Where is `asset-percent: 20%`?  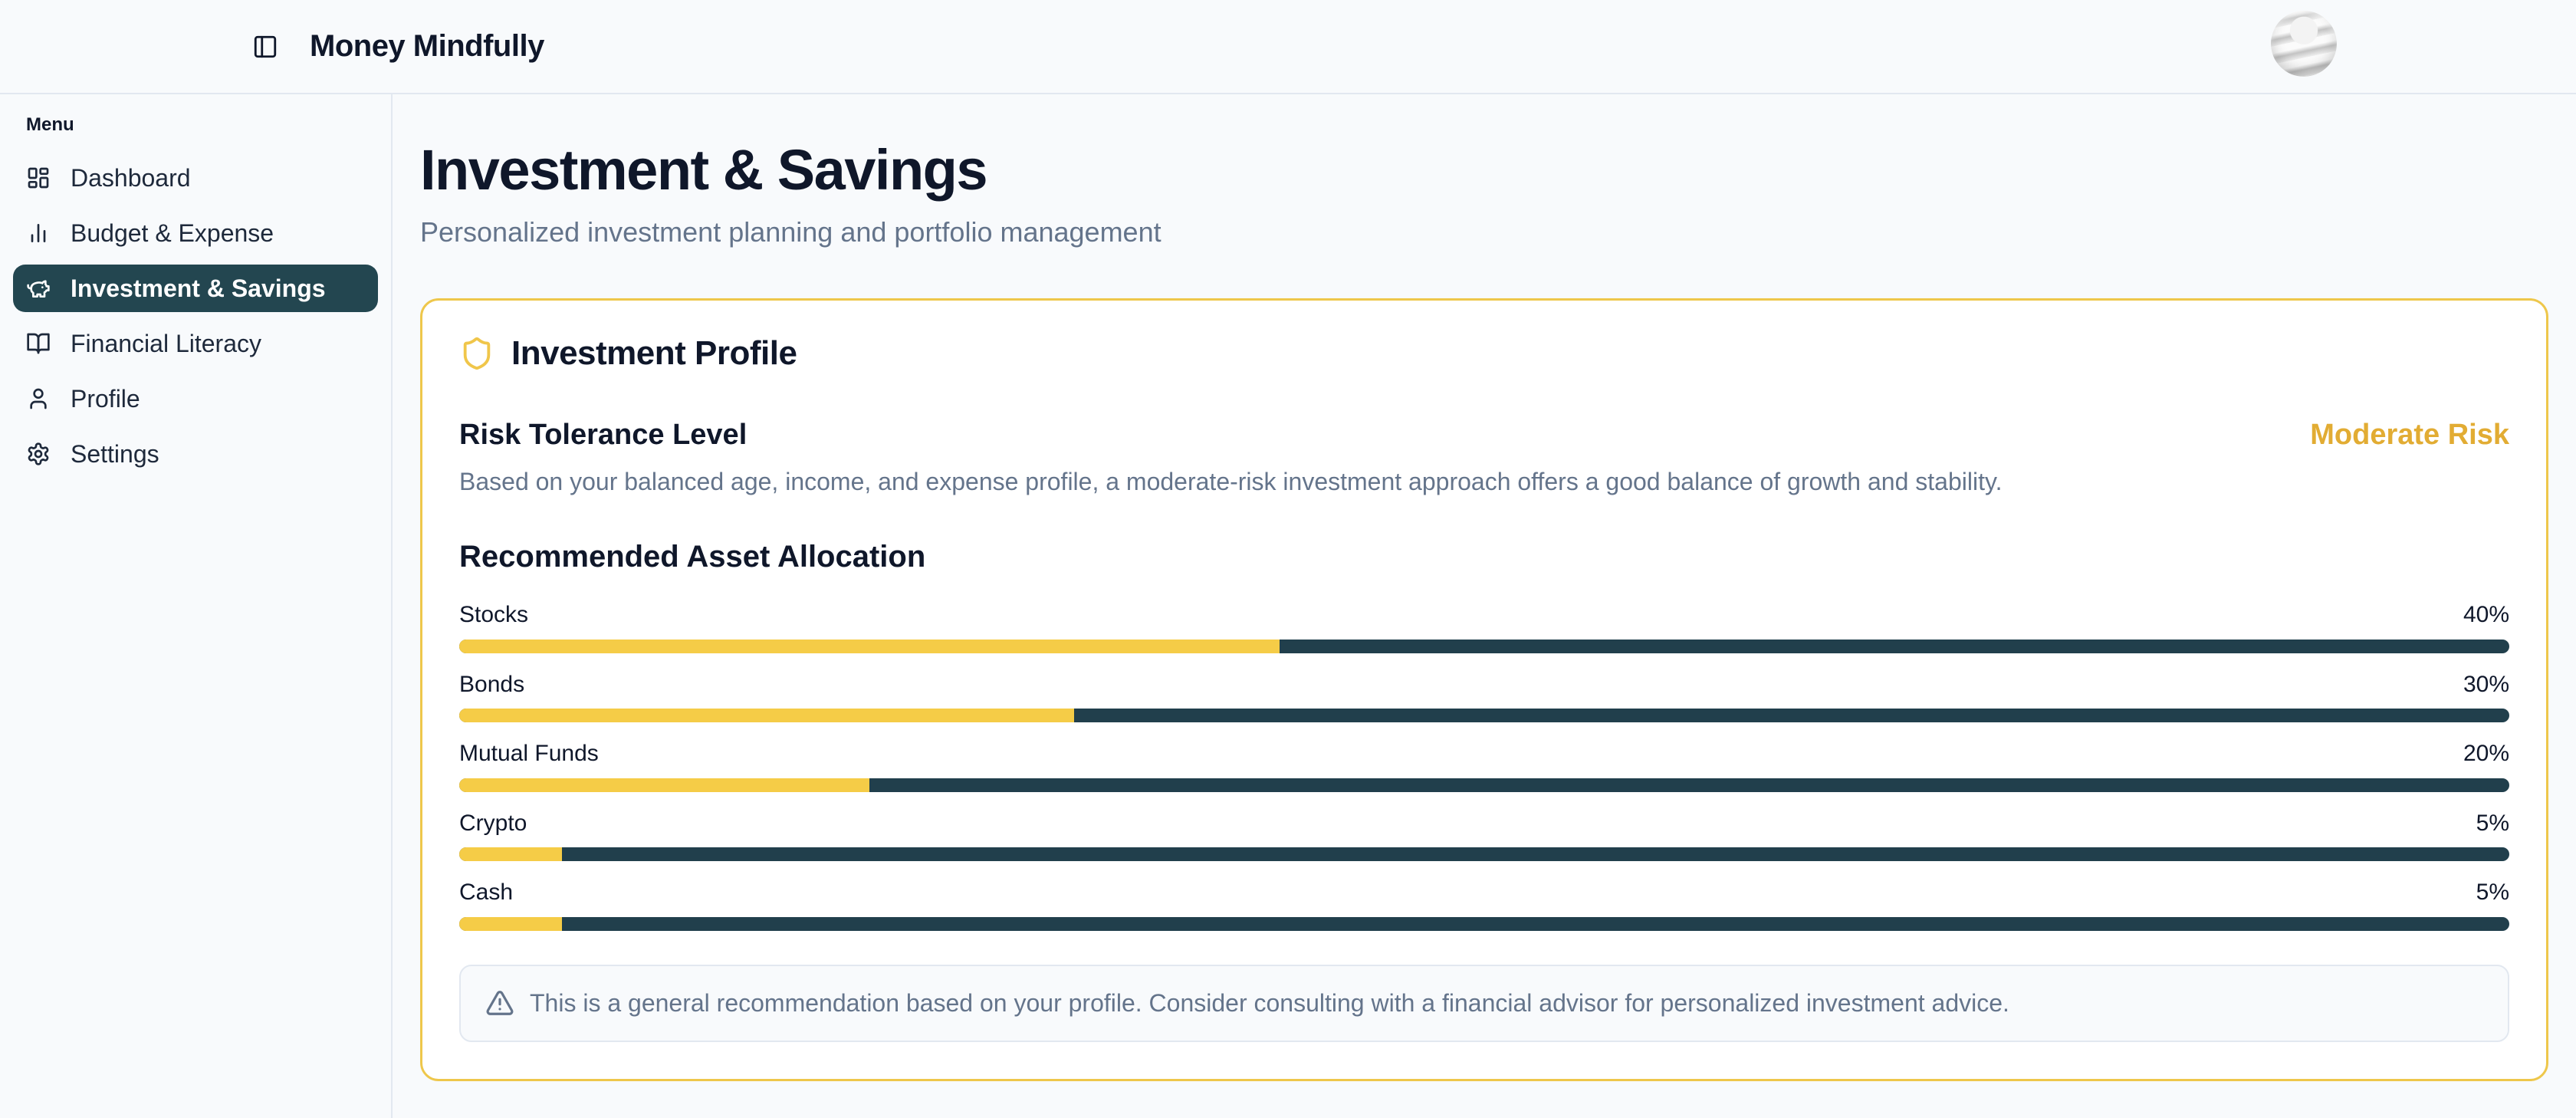 asset-percent: 20% is located at coordinates (2486, 754).